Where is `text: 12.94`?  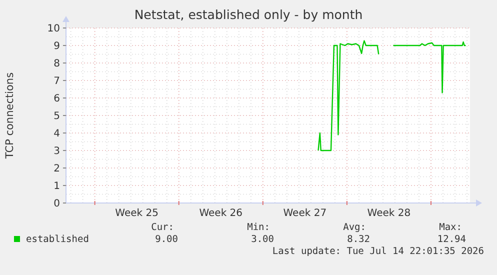
text: 12.94 is located at coordinates (451, 239).